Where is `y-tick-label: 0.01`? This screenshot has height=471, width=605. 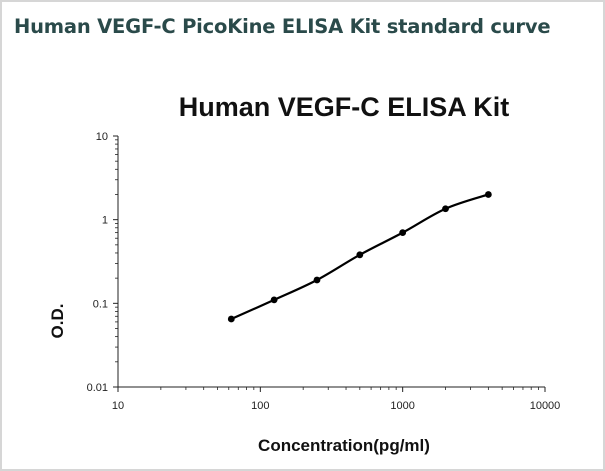 y-tick-label: 0.01 is located at coordinates (97, 388).